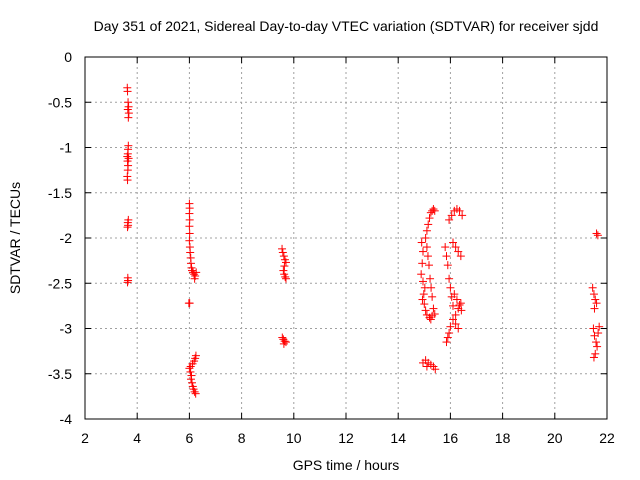 This screenshot has height=480, width=640. Describe the element at coordinates (66, 419) in the screenshot. I see `y-tick-label: -4` at that location.